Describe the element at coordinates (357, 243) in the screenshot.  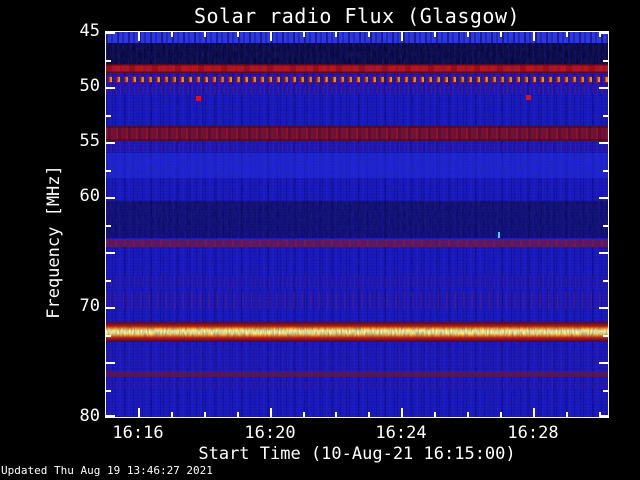
I see `band-rfi_purple` at that location.